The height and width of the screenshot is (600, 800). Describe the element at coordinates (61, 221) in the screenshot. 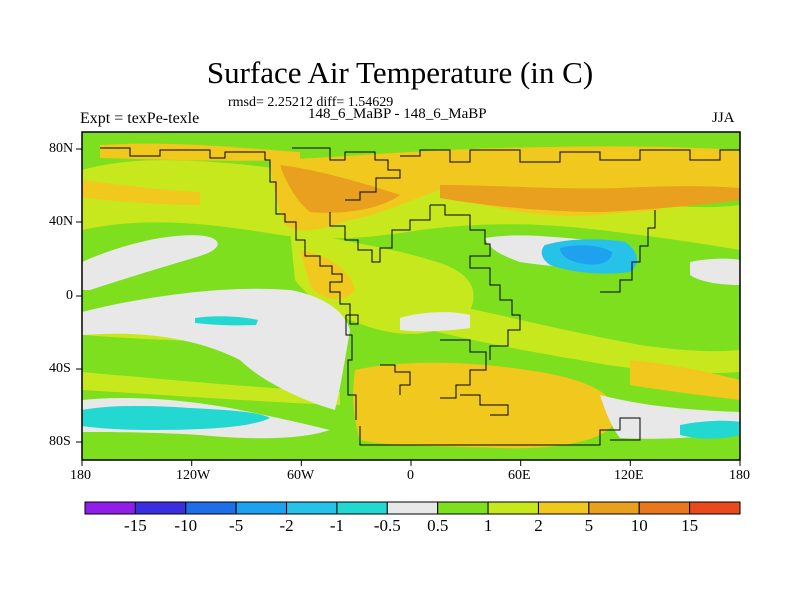

I see `lat-tick-label: 40N` at that location.